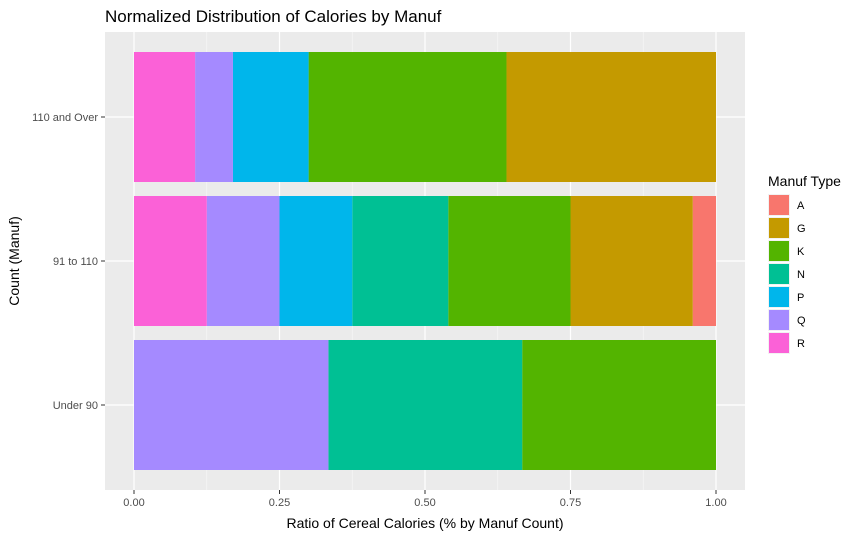 This screenshot has width=858, height=538. I want to click on legend-swatch-g, so click(779, 228).